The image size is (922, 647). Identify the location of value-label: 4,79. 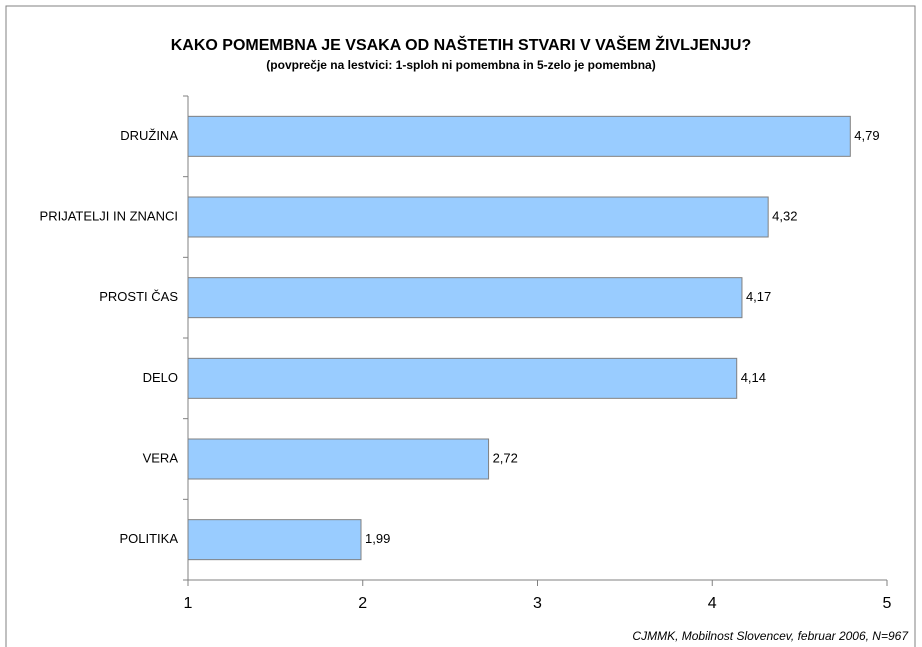
(866, 135).